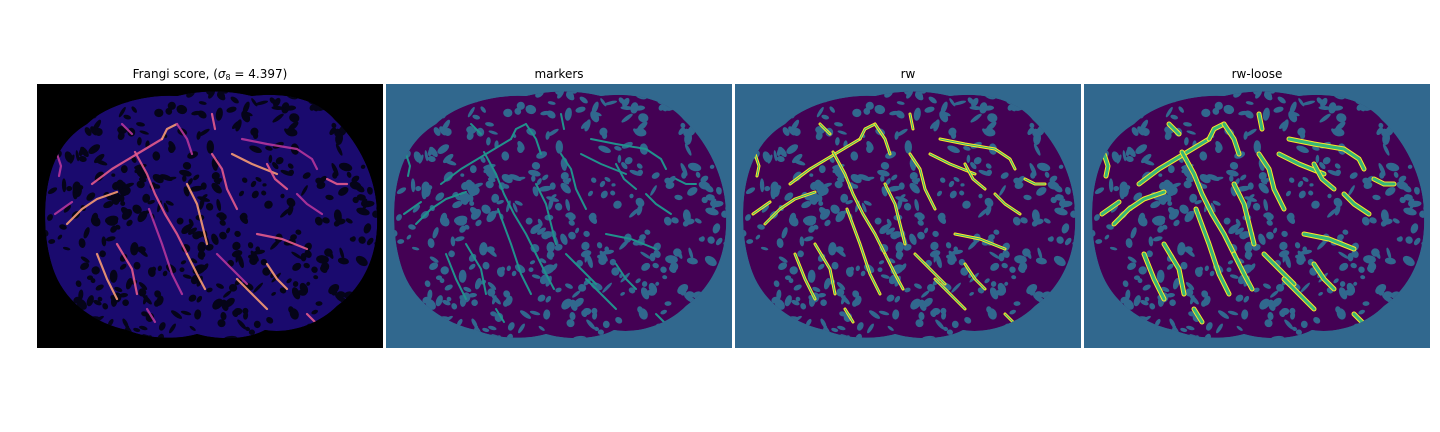 The width and height of the screenshot is (1440, 432). Describe the element at coordinates (228, 77) in the screenshot. I see `title-subscript: 8` at that location.